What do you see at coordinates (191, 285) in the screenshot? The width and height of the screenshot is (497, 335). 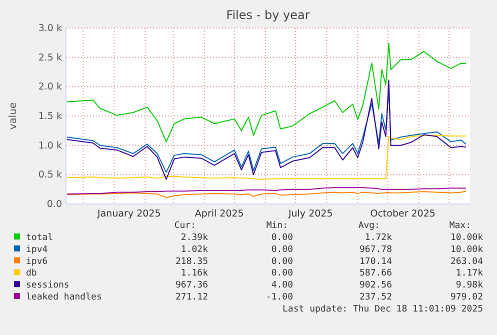 I see `text: 967.36` at bounding box center [191, 285].